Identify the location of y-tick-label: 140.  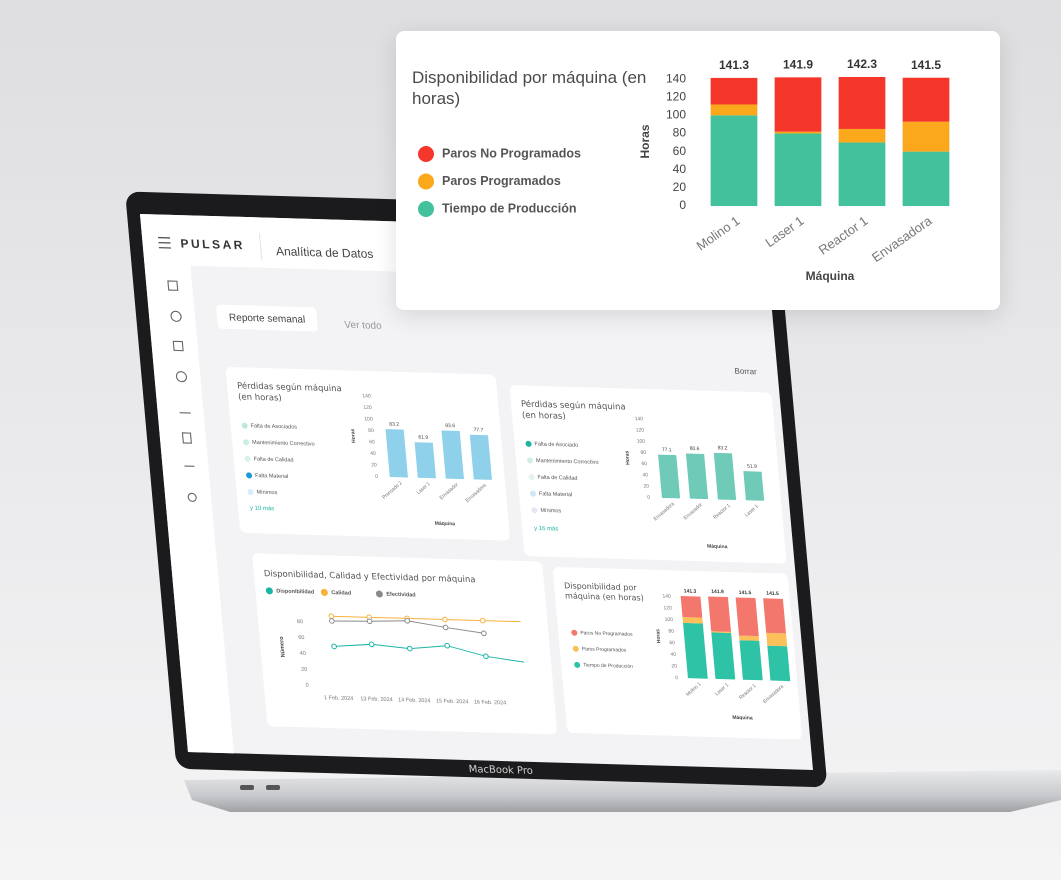
(366, 396).